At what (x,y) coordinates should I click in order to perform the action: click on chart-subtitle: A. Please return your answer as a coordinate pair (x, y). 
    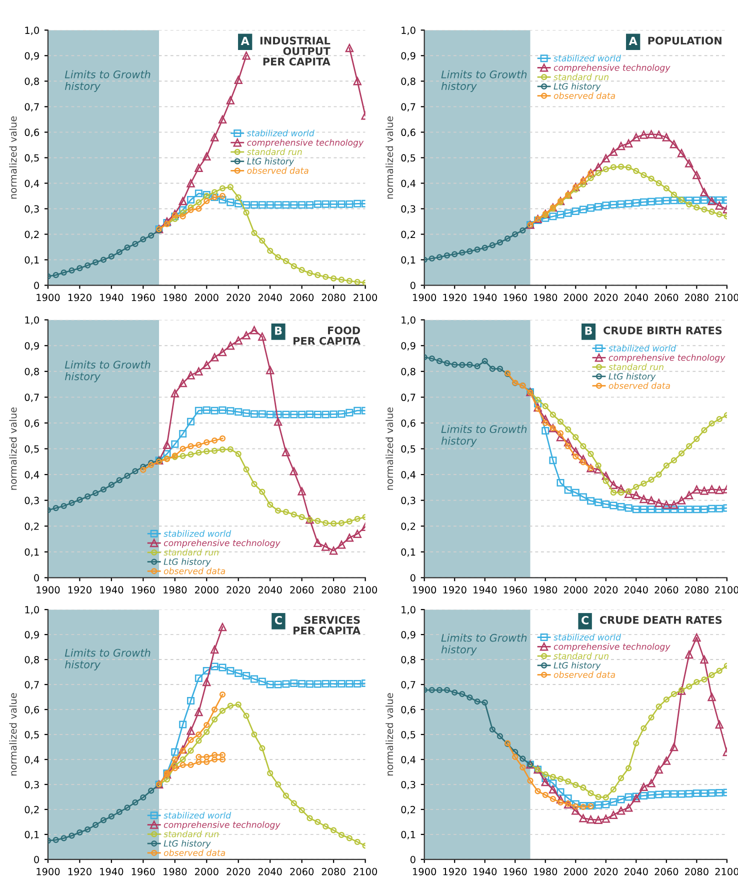
    Looking at the image, I should click on (245, 40).